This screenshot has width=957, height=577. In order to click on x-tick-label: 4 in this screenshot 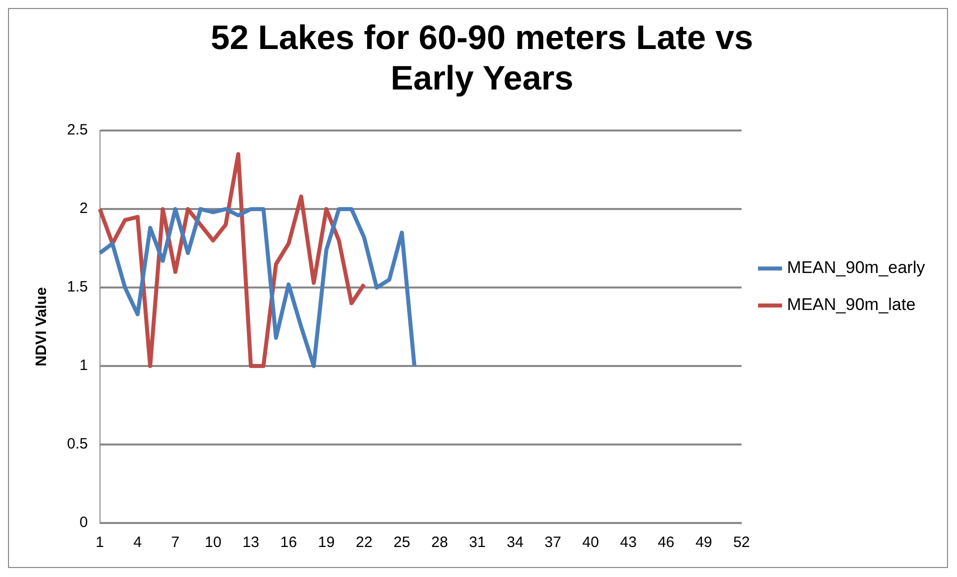, I will do `click(137, 543)`.